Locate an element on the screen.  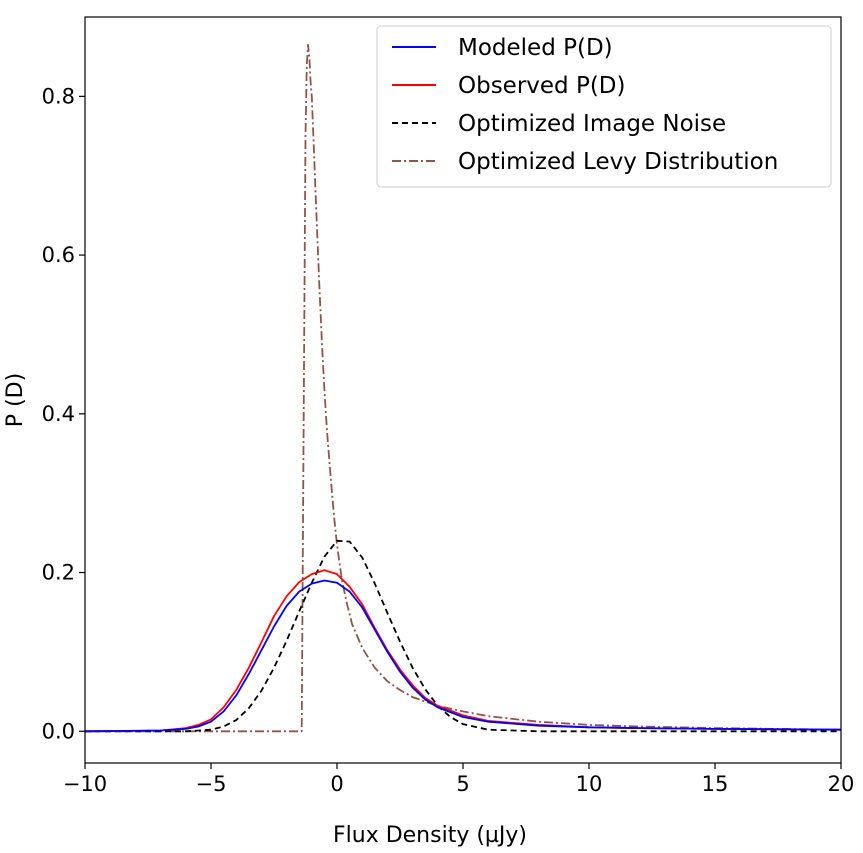
y-axis-label: P (D) is located at coordinates (15, 400).